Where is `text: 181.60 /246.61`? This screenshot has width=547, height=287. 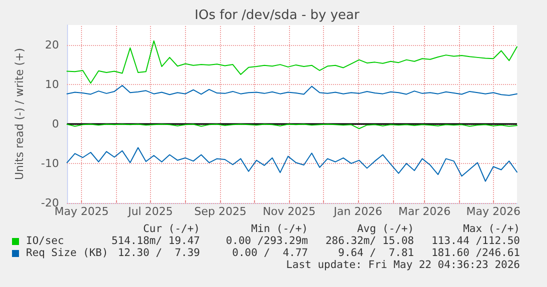
text: 181.60 /246.61 is located at coordinates (475, 253).